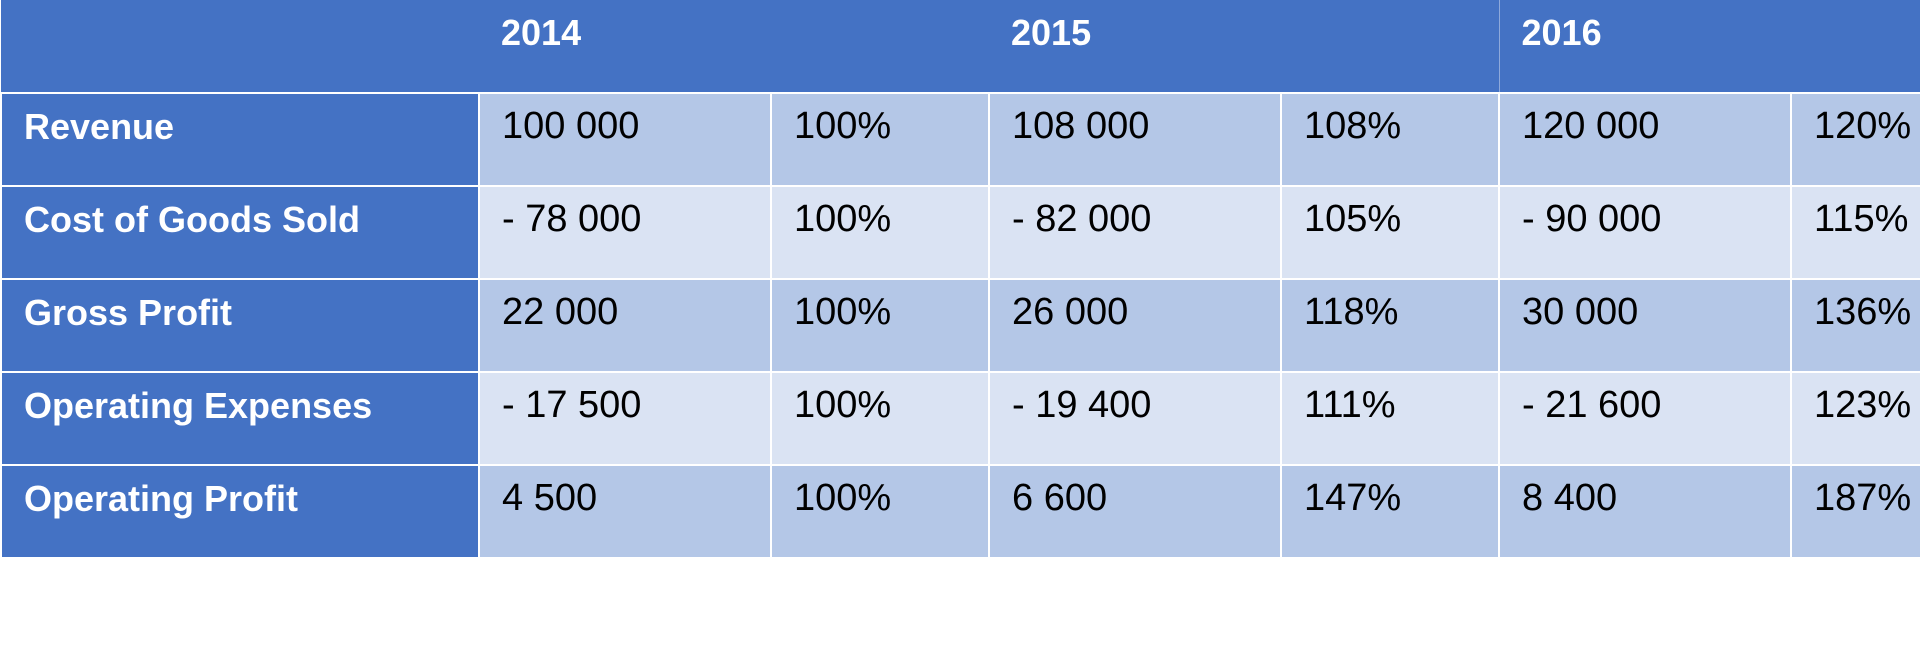 This screenshot has height=662, width=1920. Describe the element at coordinates (1135, 232) in the screenshot. I see `value-2015: - 82 000` at that location.